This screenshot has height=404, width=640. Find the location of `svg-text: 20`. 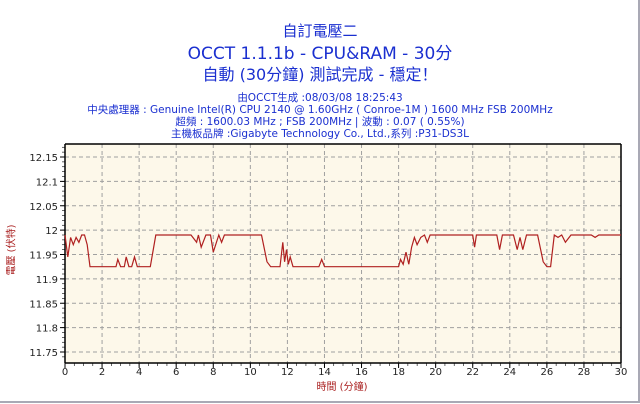

svg-text: 20 is located at coordinates (435, 372).